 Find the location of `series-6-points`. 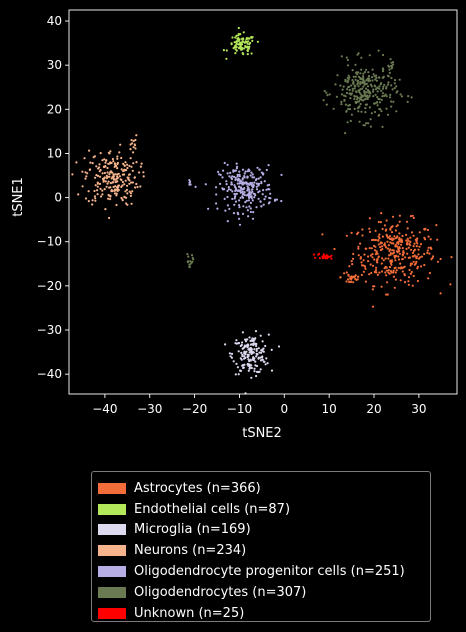

series-6-points is located at coordinates (322, 256).